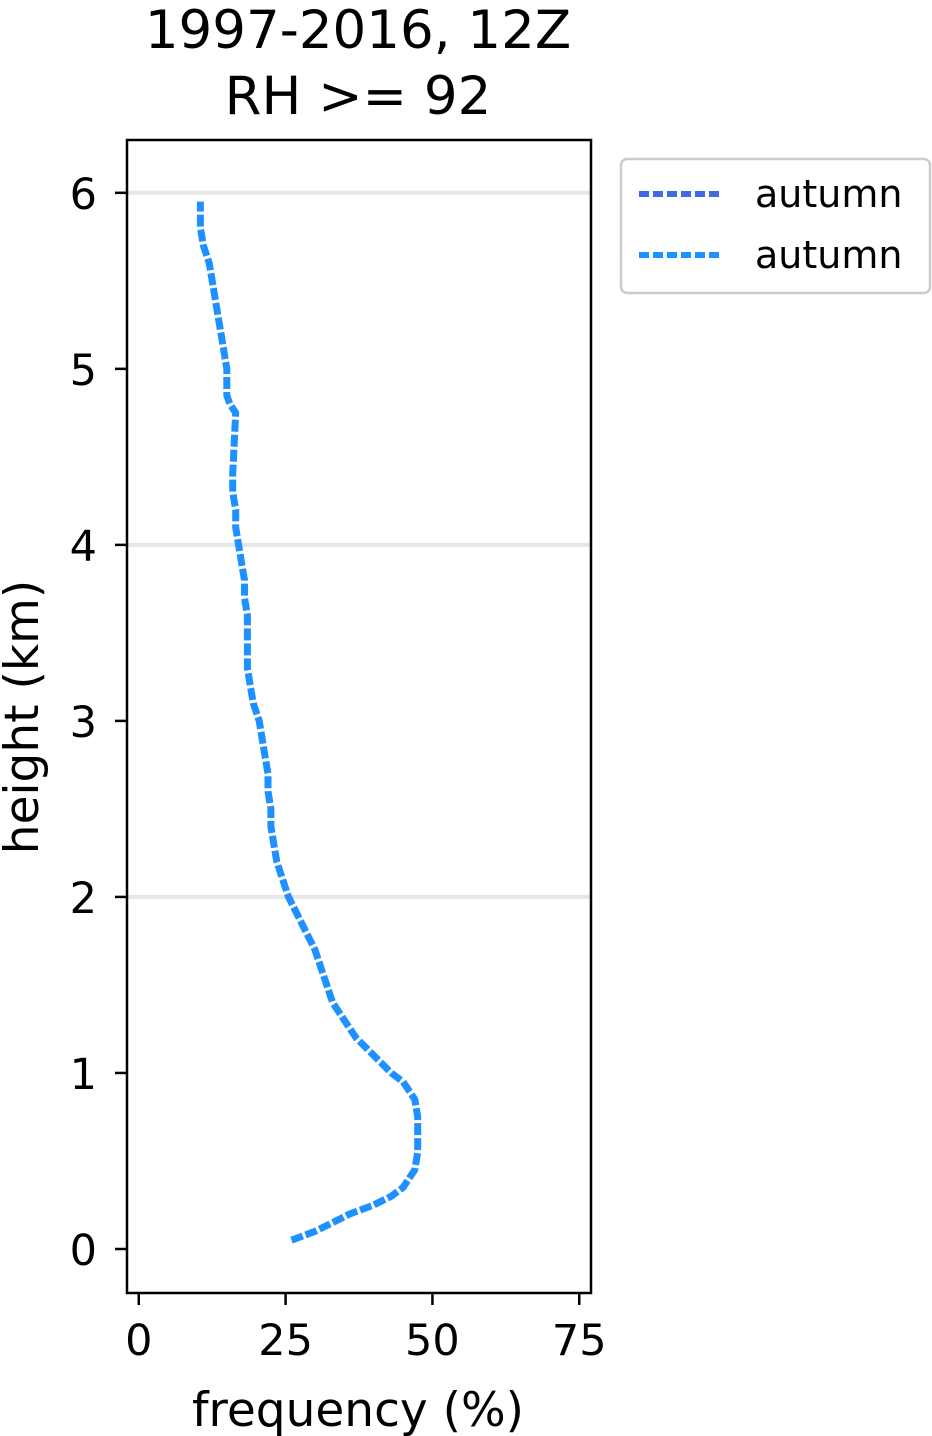  Describe the element at coordinates (358, 1409) in the screenshot. I see `x-axis-label: frequency (%)` at that location.